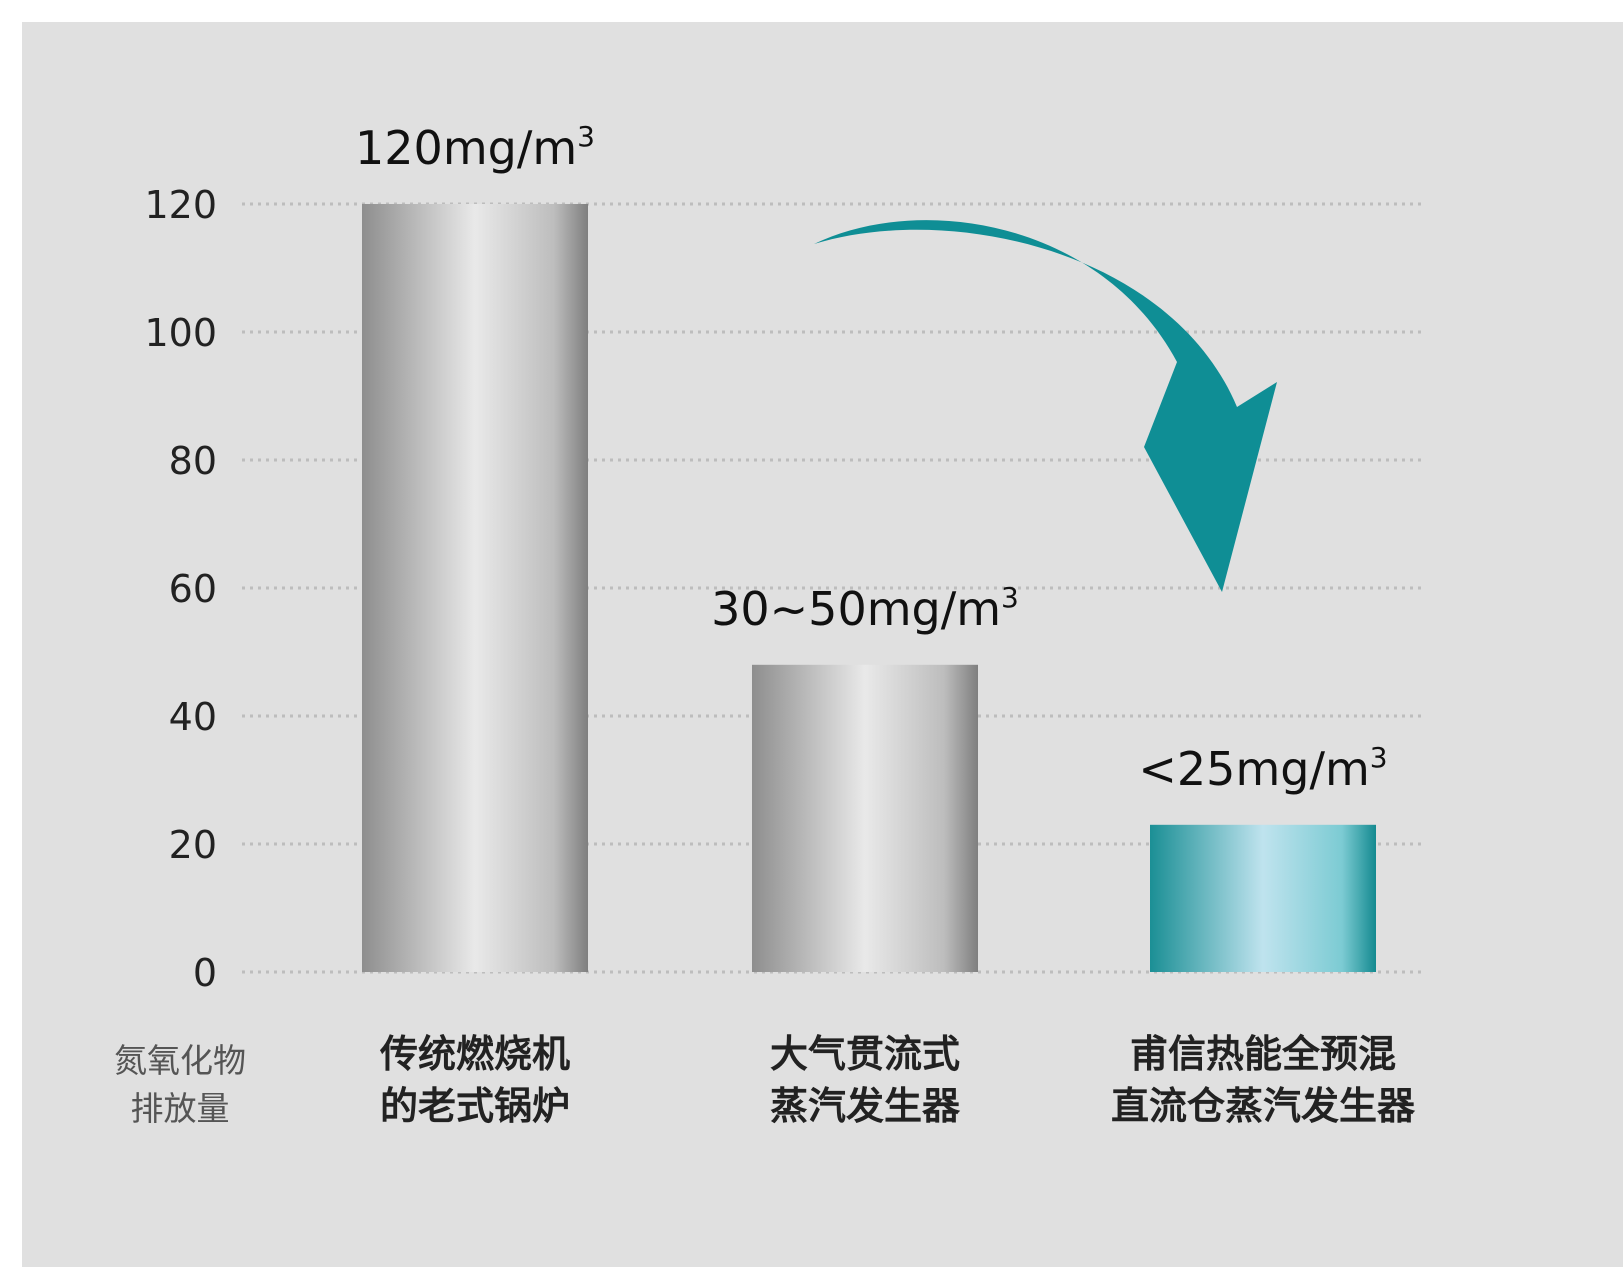 Image resolution: width=1623 pixels, height=1267 pixels. Describe the element at coordinates (1262, 768) in the screenshot. I see `value-label: <25mg/m3` at that location.